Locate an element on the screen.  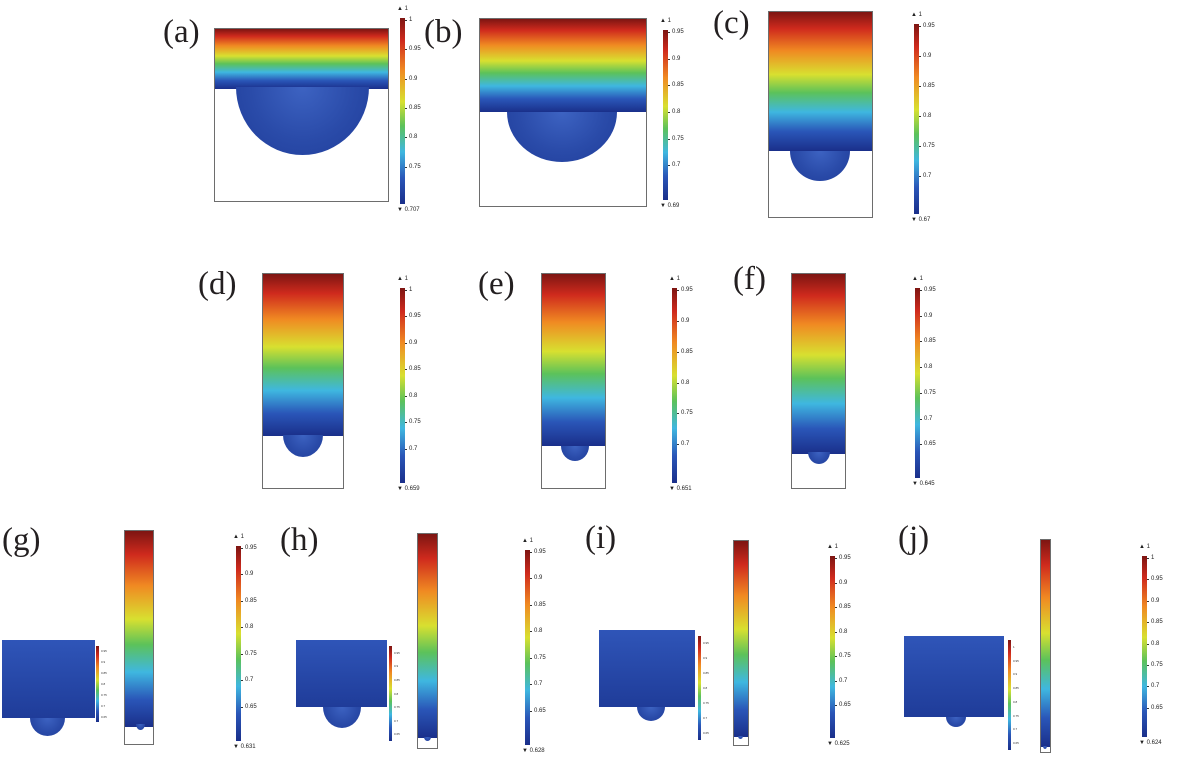
inset-tick-label-6-5: 0.7 is located at coordinates (103, 705).